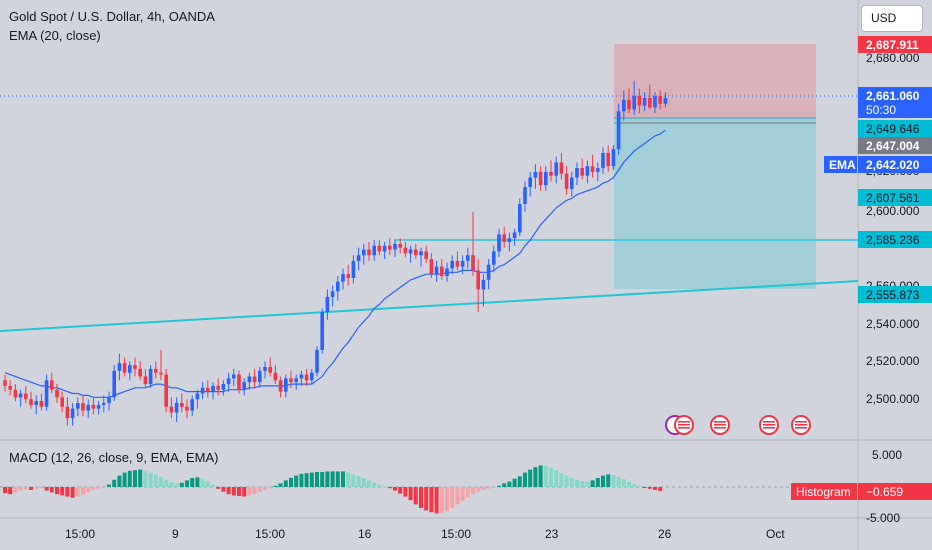  What do you see at coordinates (892, 18) in the screenshot?
I see `currency-button: USD` at bounding box center [892, 18].